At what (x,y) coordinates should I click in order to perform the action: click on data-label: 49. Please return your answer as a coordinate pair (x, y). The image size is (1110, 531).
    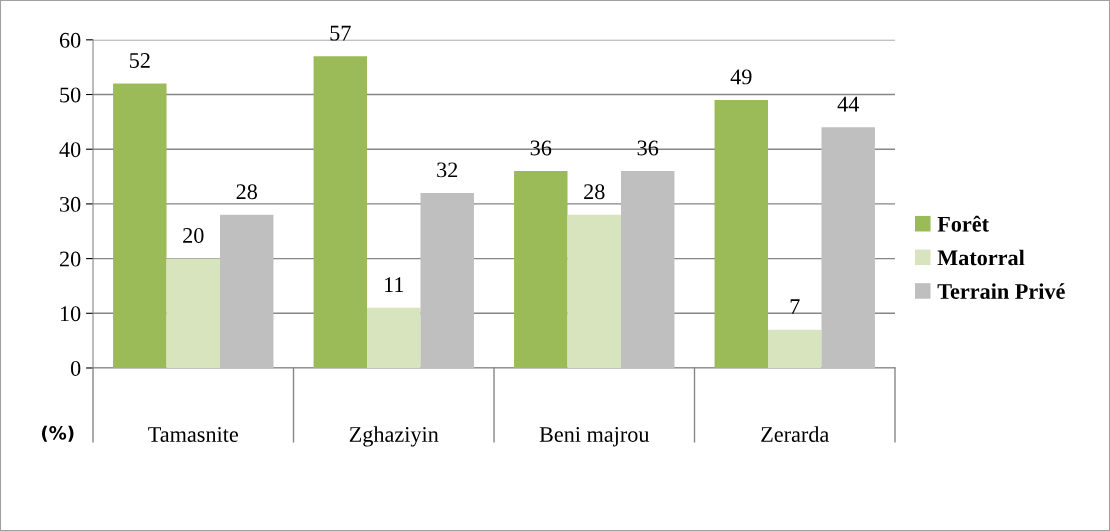
    Looking at the image, I should click on (741, 77).